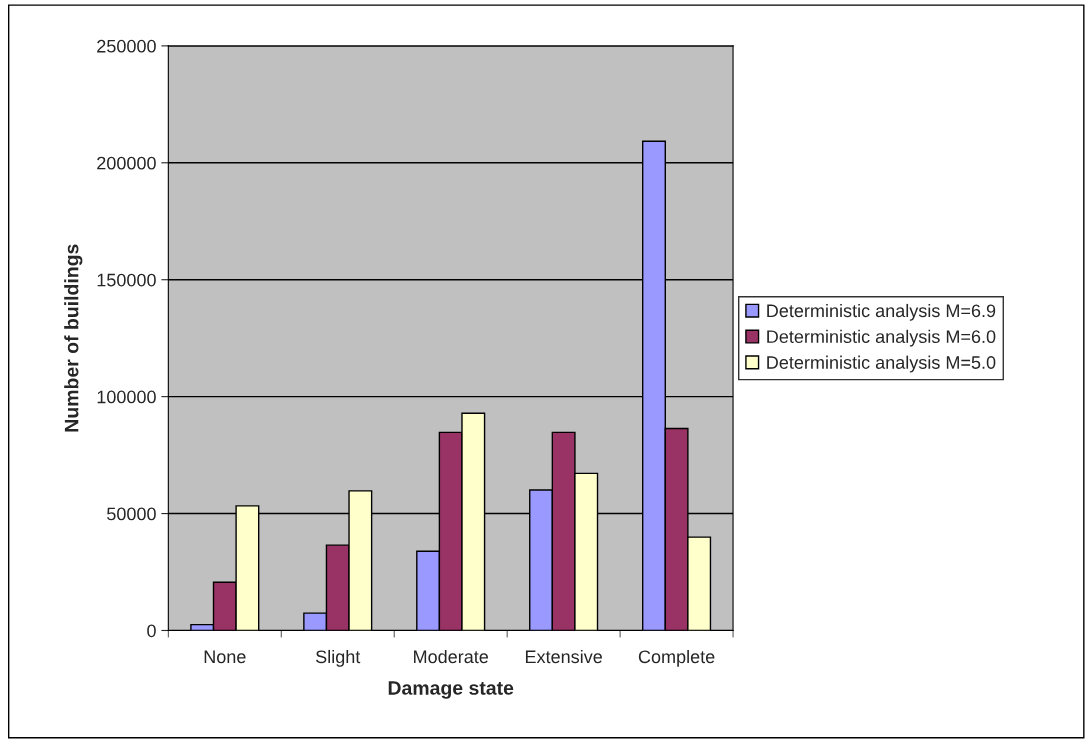 The width and height of the screenshot is (1086, 740). I want to click on legend-label: Deterministic analysis M=6.9, so click(881, 312).